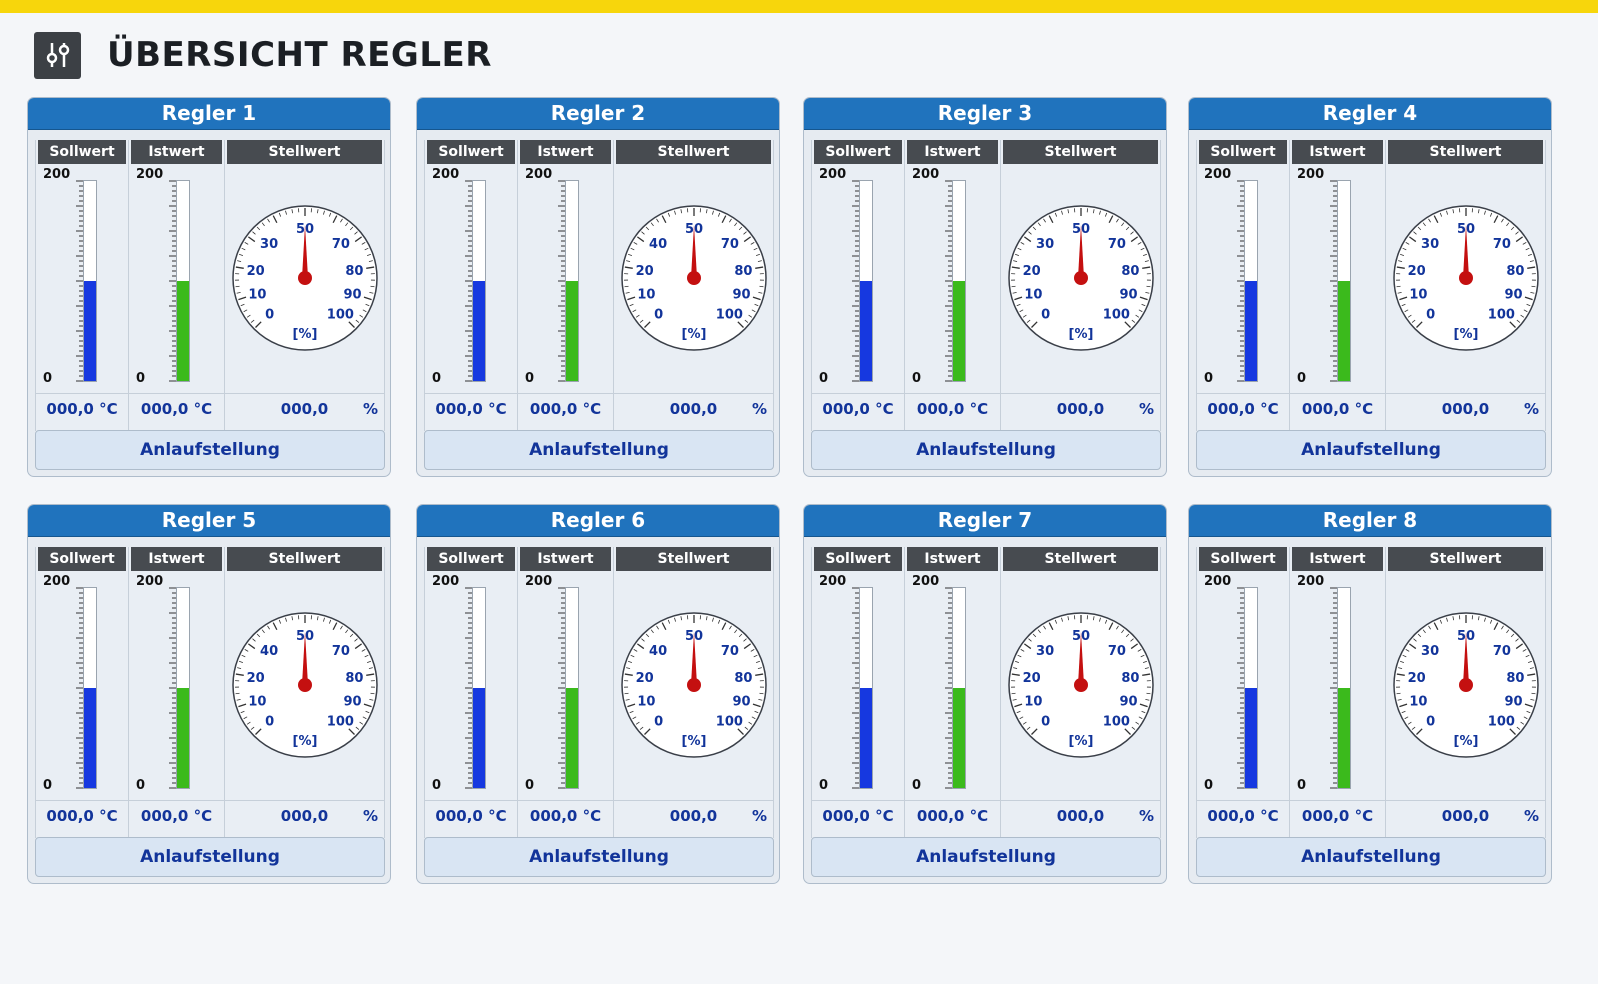 The width and height of the screenshot is (1598, 984). Describe the element at coordinates (858, 408) in the screenshot. I see `sollwert-value: 000,0 °C` at that location.